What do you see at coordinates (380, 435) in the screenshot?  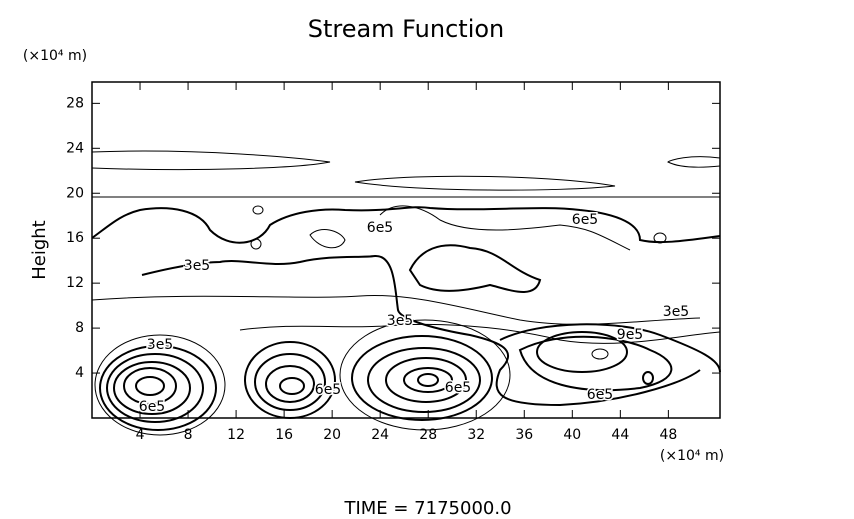 I see `x-tick-label: 24` at bounding box center [380, 435].